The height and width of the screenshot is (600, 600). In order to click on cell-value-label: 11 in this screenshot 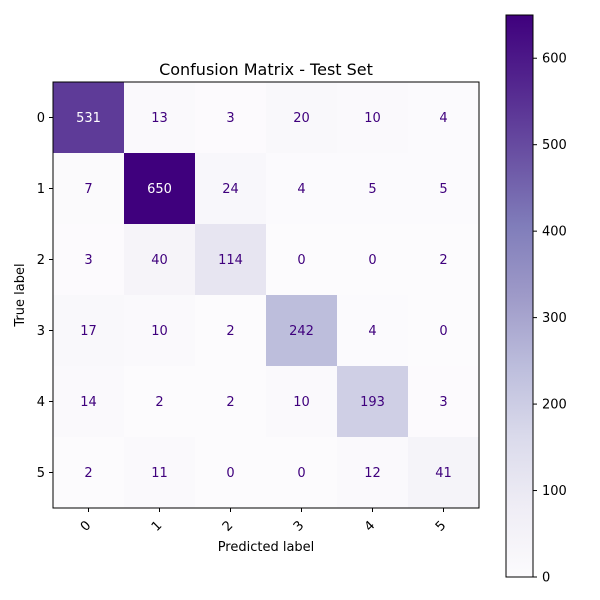, I will do `click(159, 473)`.